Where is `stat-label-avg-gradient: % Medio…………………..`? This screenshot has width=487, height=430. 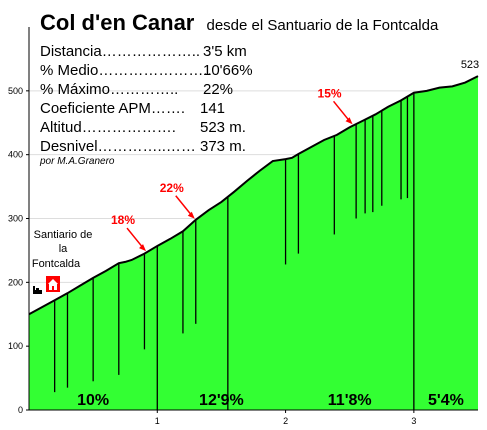 stat-label-avg-gradient: % Medio………………….. is located at coordinates (126, 70).